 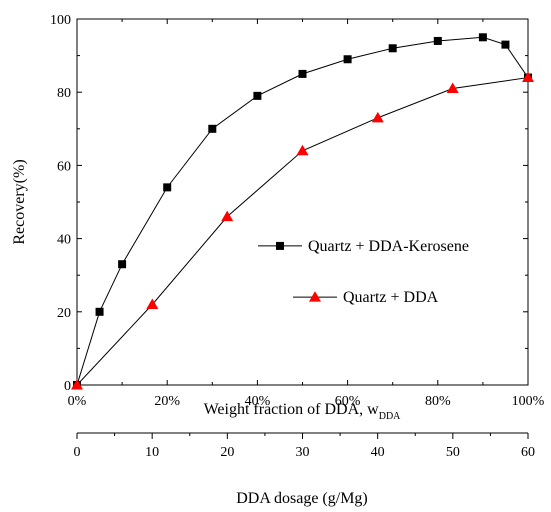 I want to click on legend-label: Quartz + DDA-Kerosene, so click(x=388, y=246).